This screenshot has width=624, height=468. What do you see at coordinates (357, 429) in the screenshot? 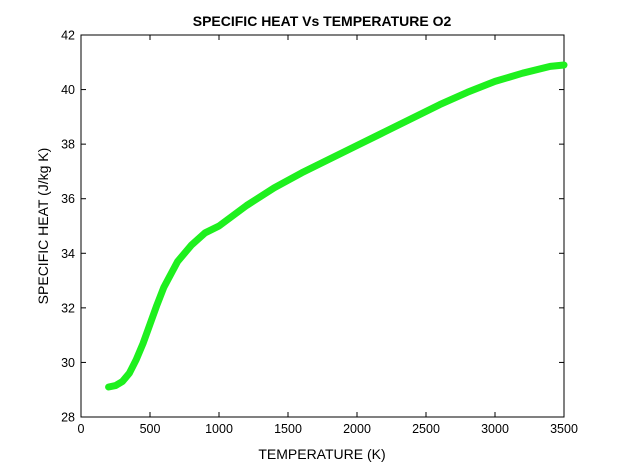
I see `x-tick-label-2000: 2000` at bounding box center [357, 429].